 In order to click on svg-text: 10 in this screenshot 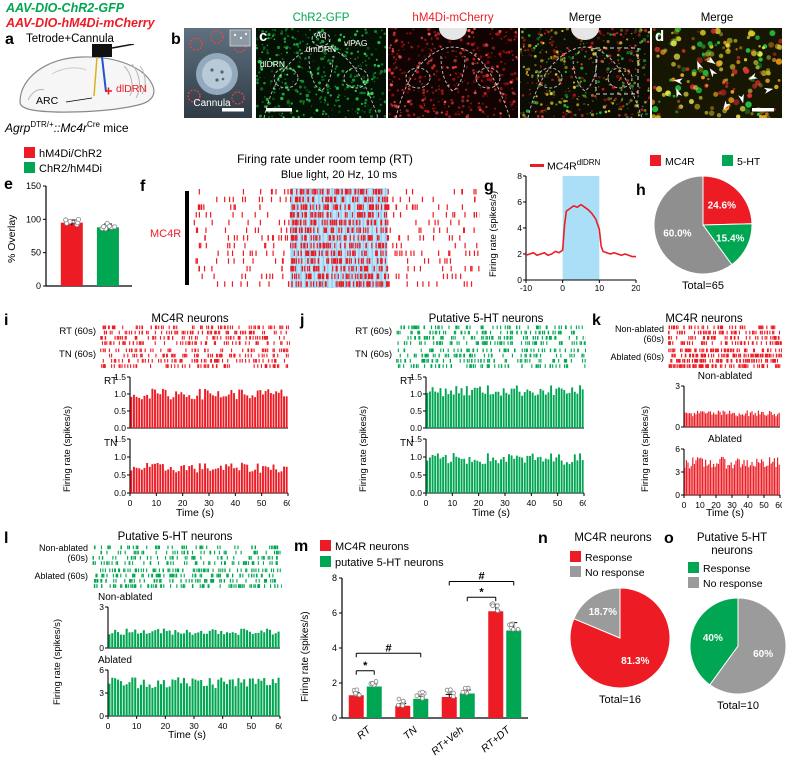, I will do `click(453, 503)`.